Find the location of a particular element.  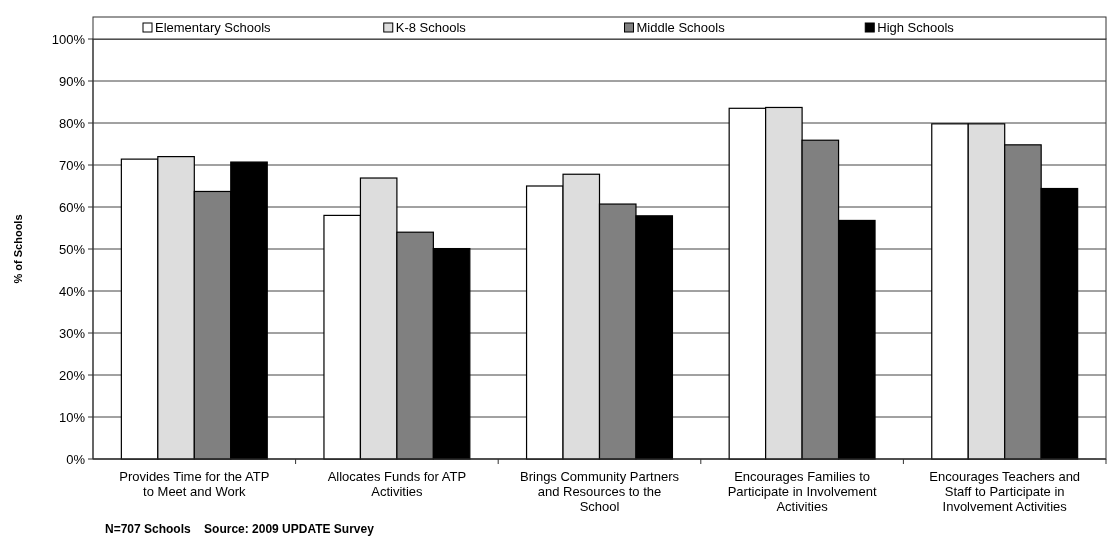

x-tick-label: Encourages Families to Participate in Involvement Activities is located at coordinates (802, 491).